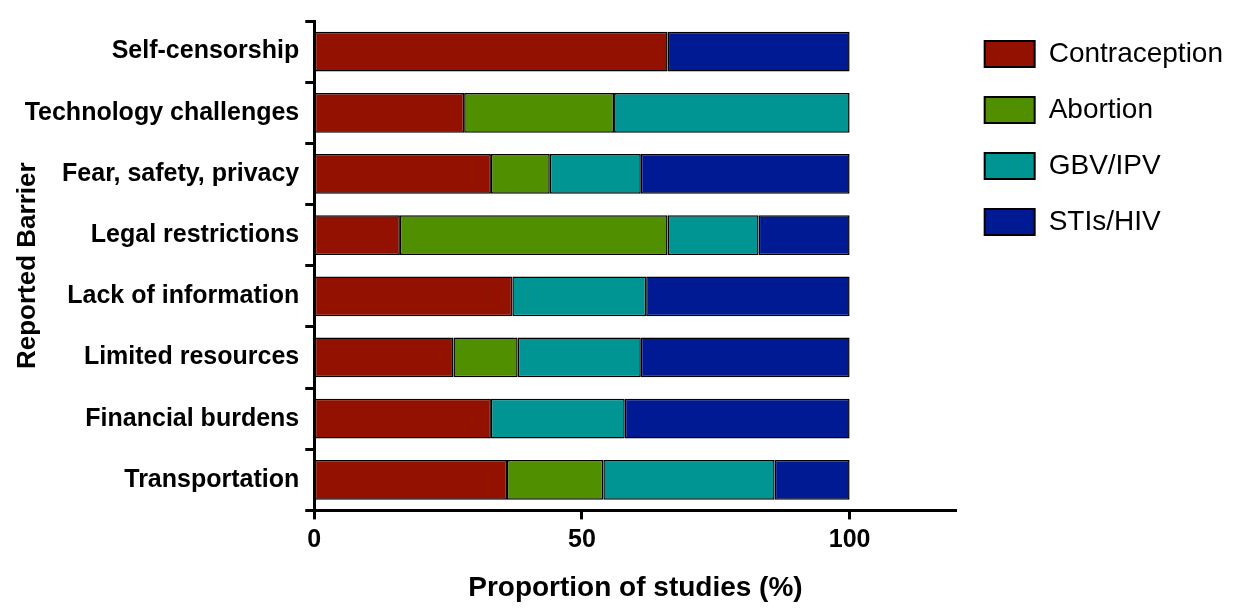  I want to click on y-tick-label: Lack of information, so click(183, 294).